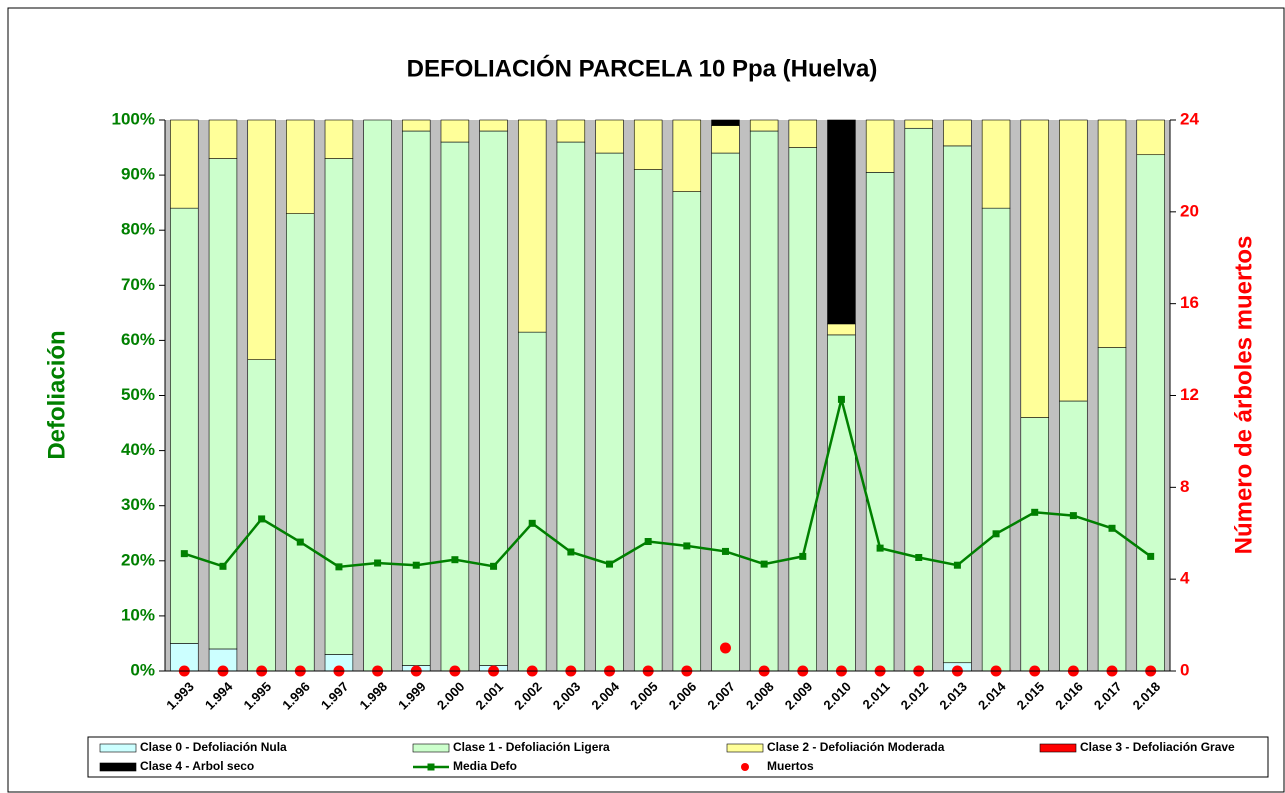  What do you see at coordinates (138, 559) in the screenshot?
I see `y-tick-label: 20%` at bounding box center [138, 559].